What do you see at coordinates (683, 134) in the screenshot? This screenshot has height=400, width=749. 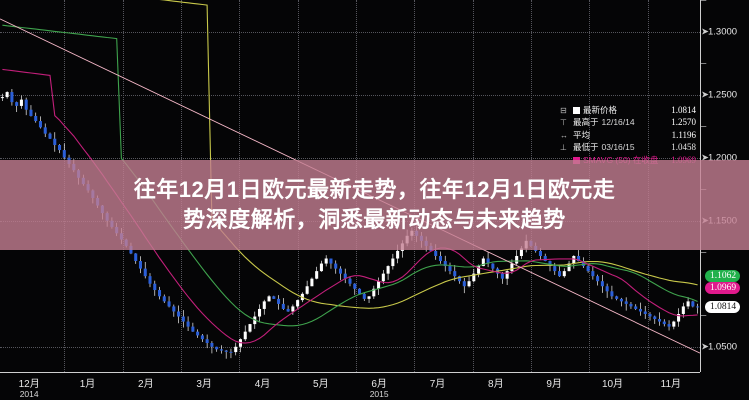 I see `legend-value: 1.1196` at bounding box center [683, 134].